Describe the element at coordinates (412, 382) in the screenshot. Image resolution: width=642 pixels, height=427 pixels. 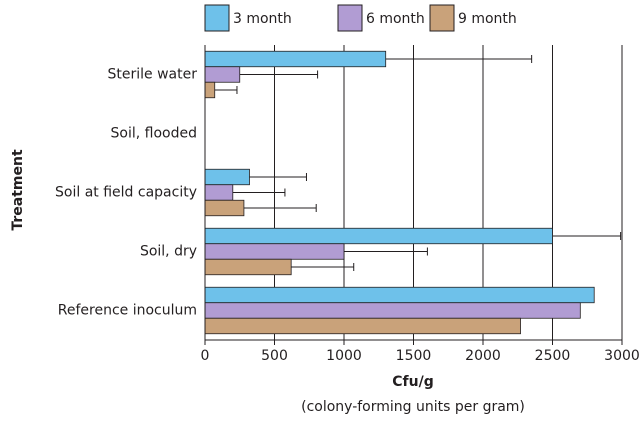
I see `x-axis-label: Cfu/g` at that location.